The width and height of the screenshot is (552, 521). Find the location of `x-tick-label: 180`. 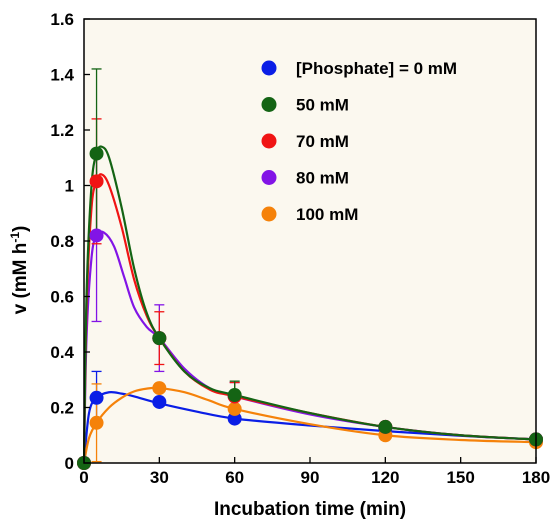

x-tick-label: 180 is located at coordinates (536, 477).